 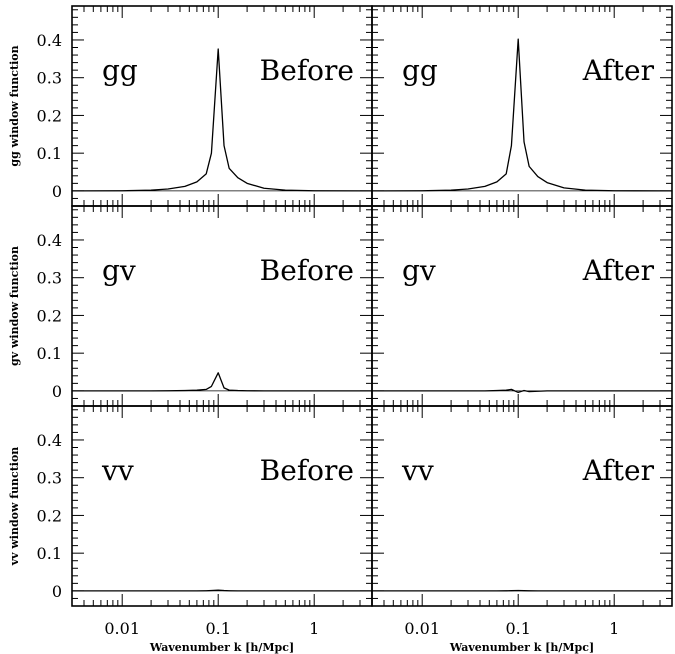 I want to click on gv-ytick-label: 0.1, so click(x=49, y=353).